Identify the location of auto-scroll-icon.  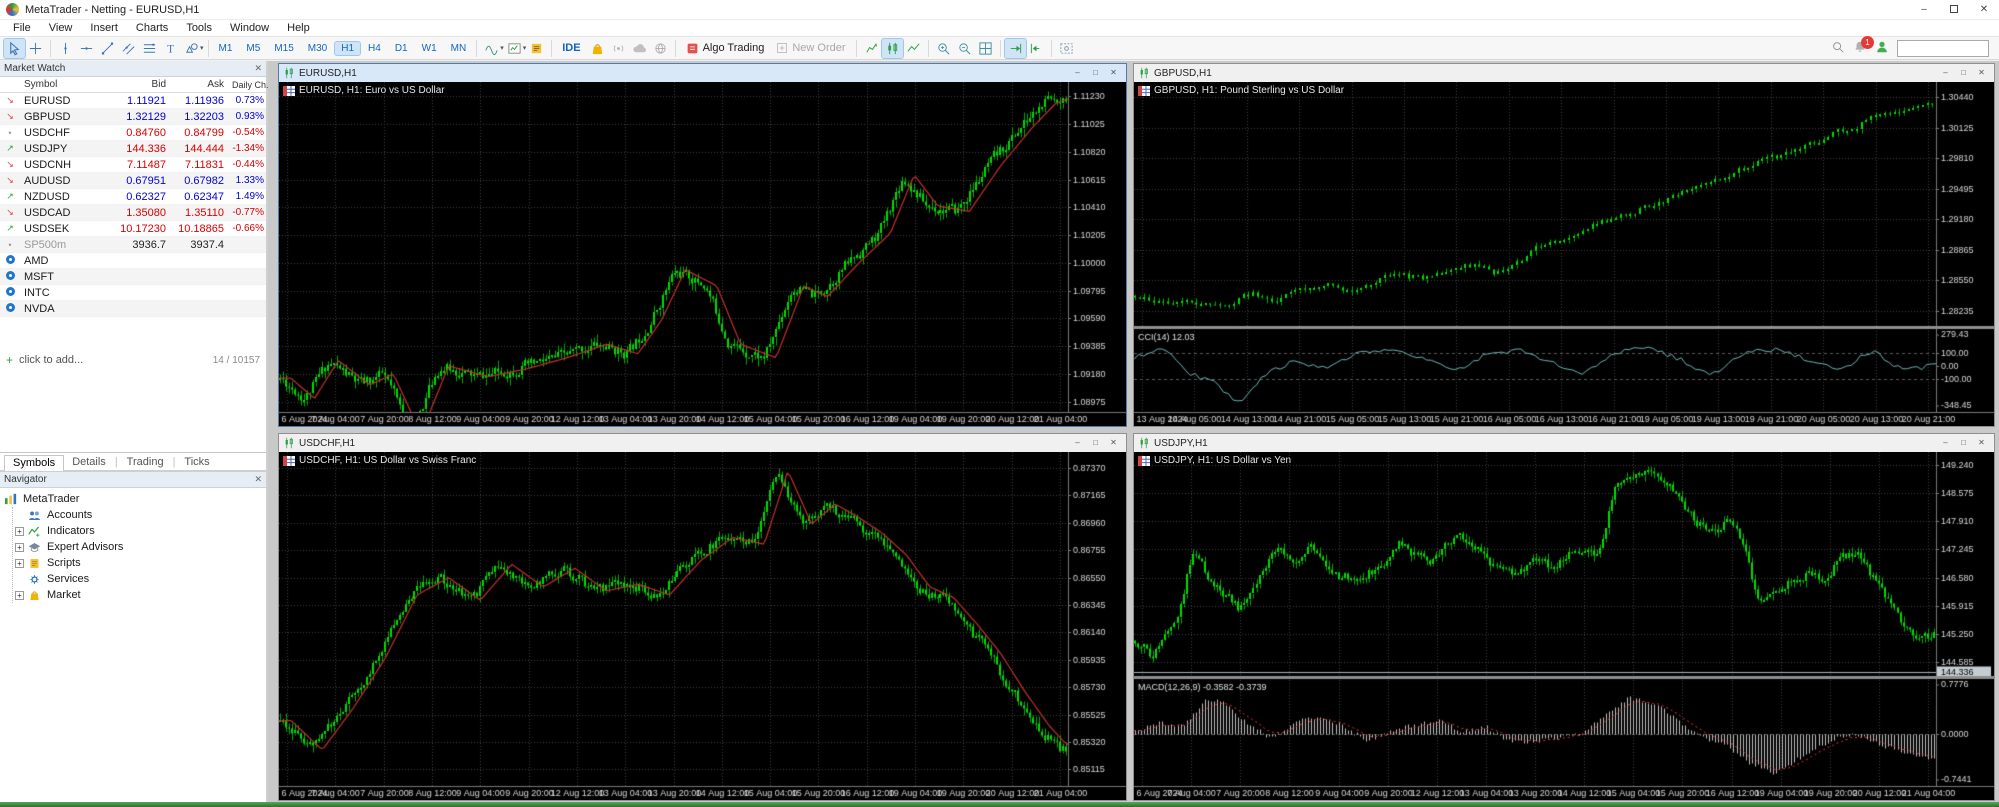
(1015, 48).